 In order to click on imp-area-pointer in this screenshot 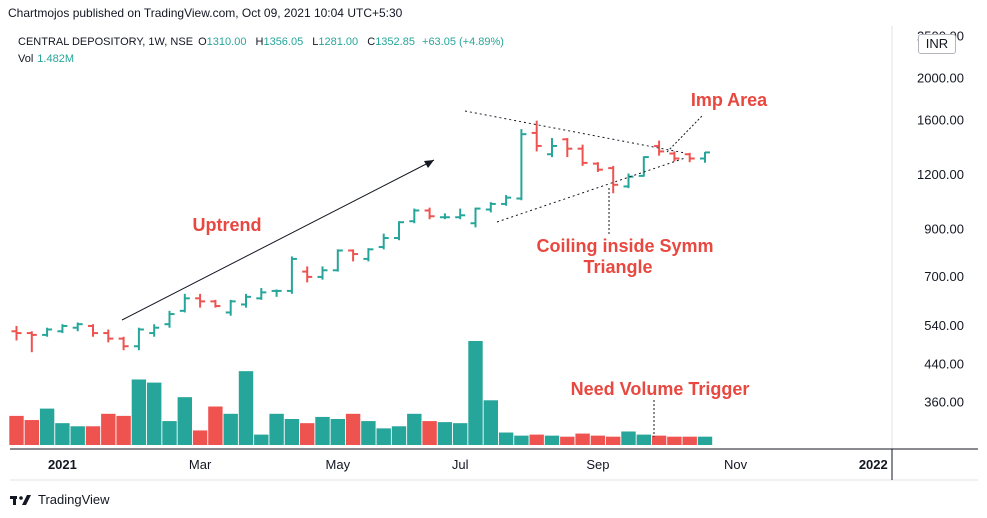, I will do `click(684, 134)`.